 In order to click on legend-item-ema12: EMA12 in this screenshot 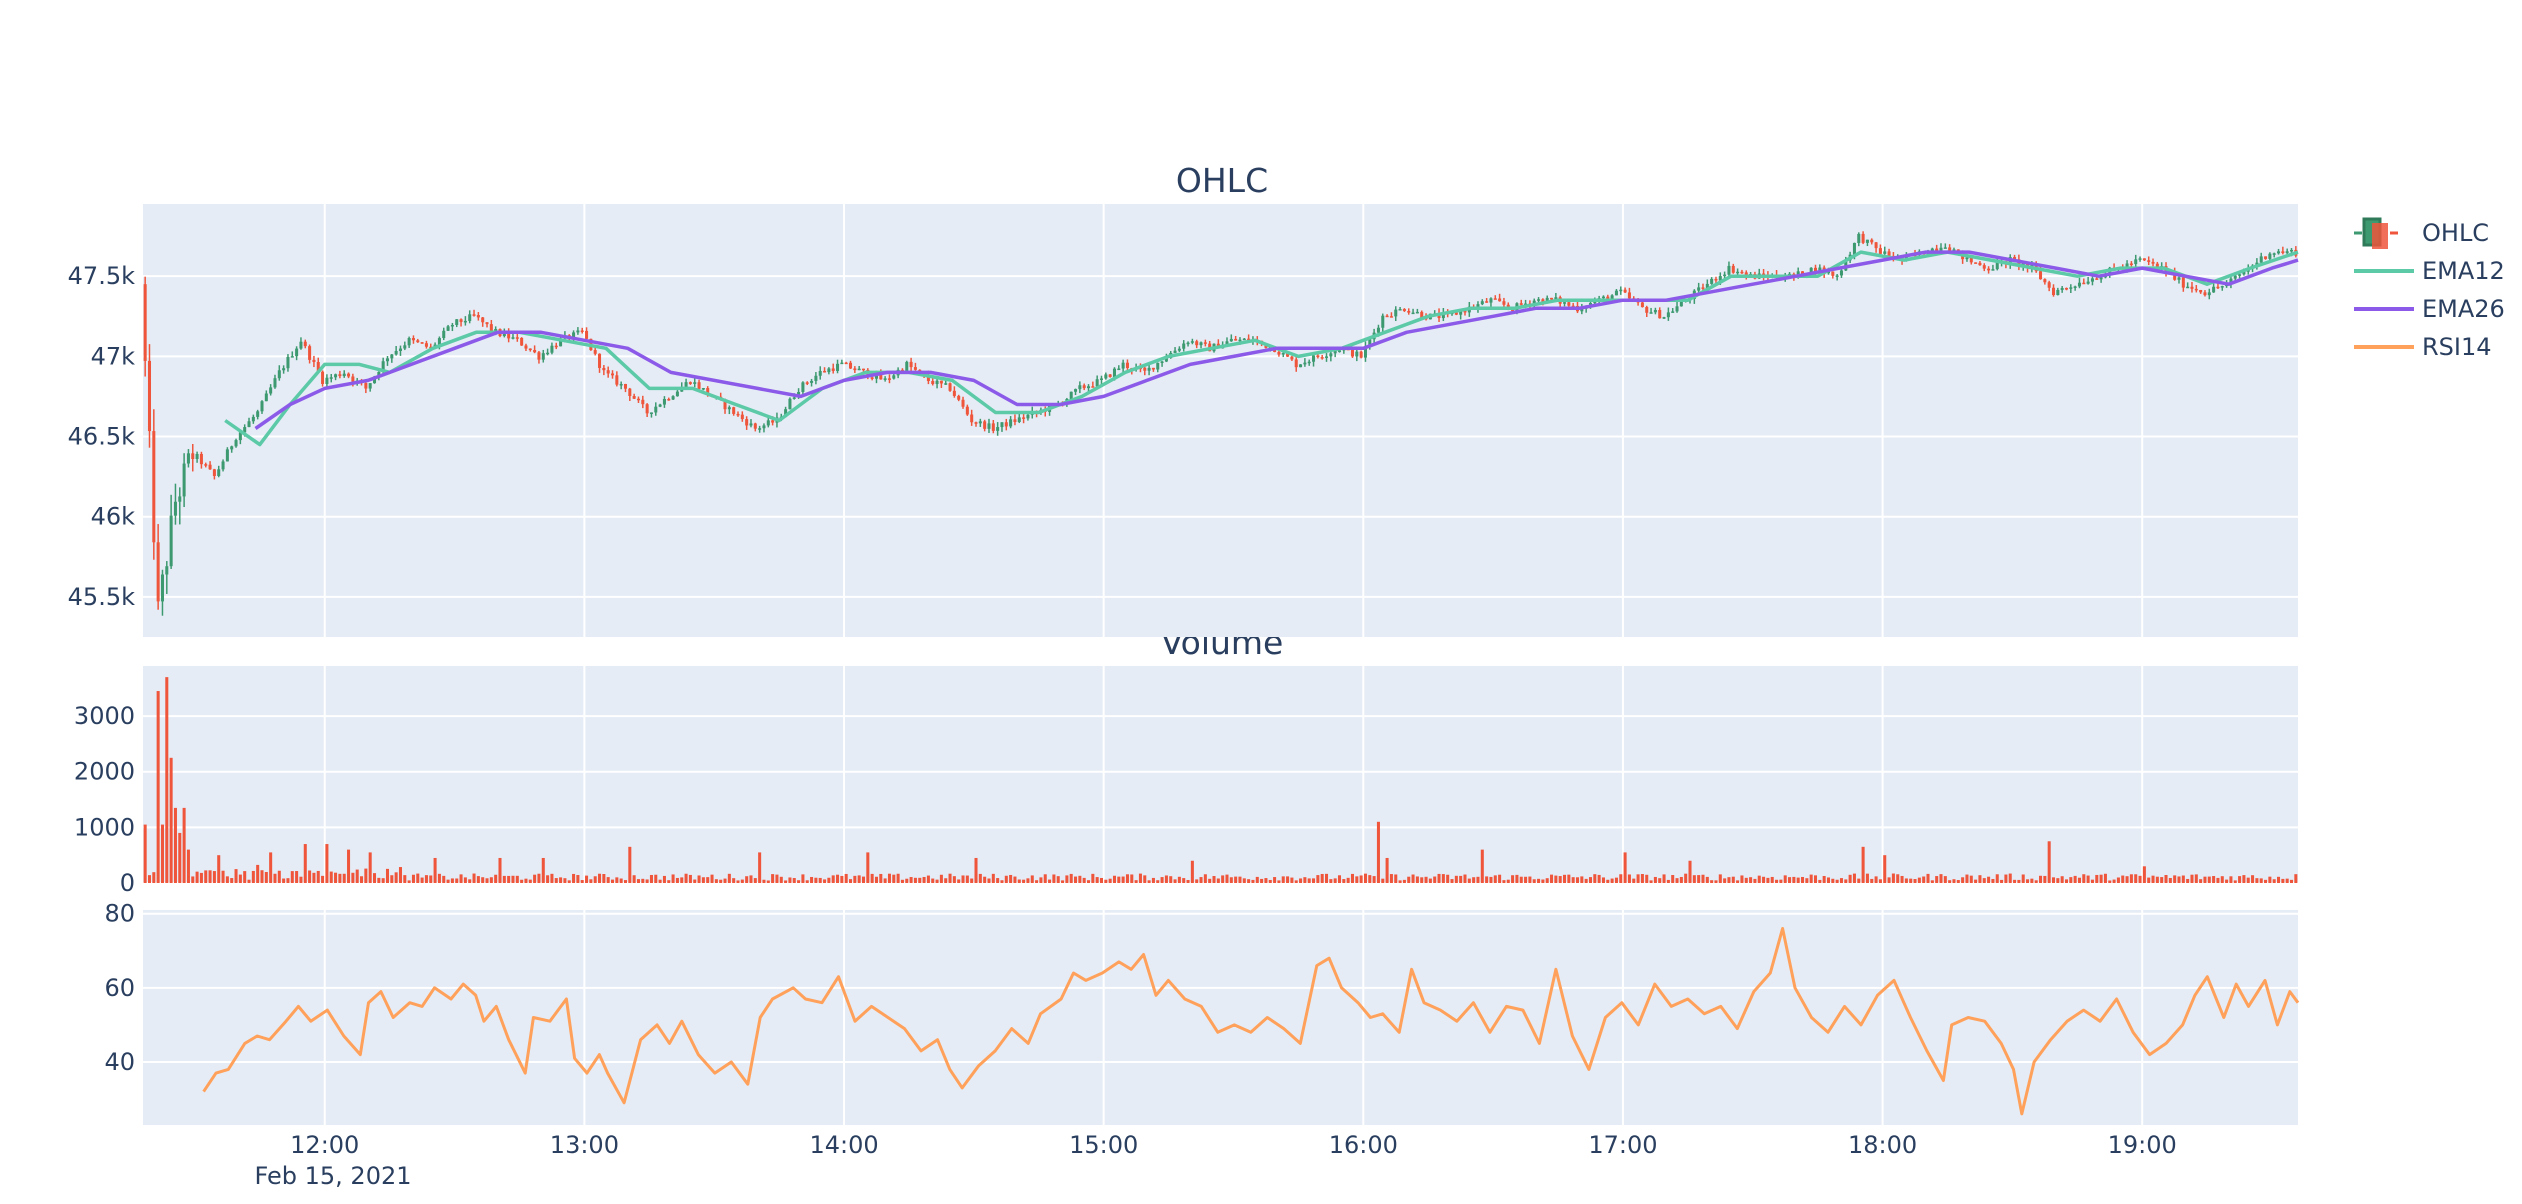, I will do `click(2429, 271)`.